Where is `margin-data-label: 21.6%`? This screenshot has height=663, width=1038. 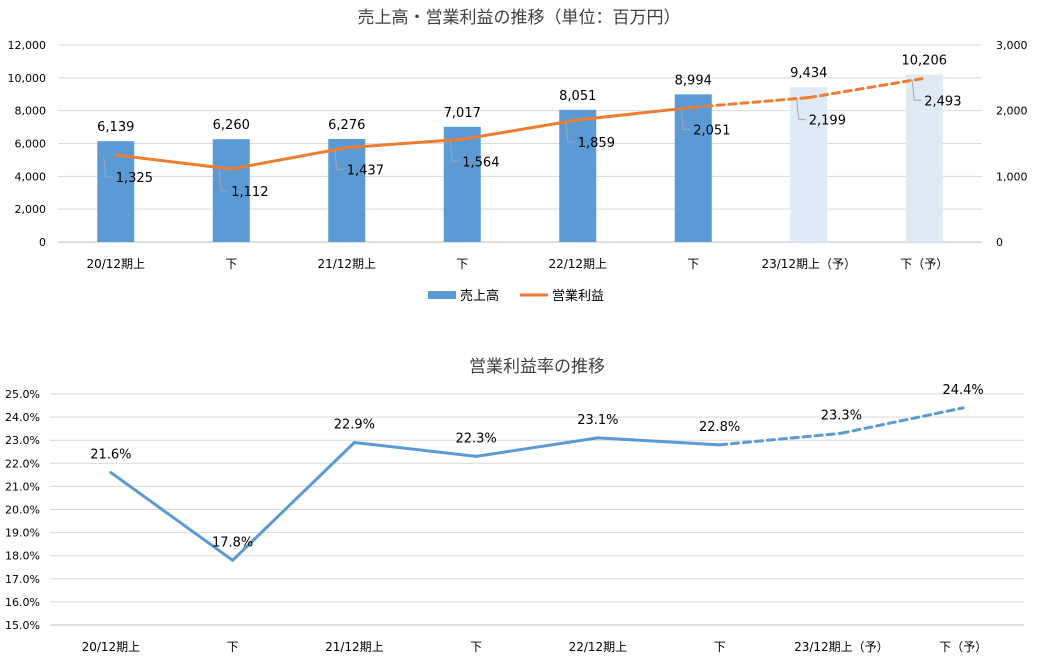
margin-data-label: 21.6% is located at coordinates (110, 455).